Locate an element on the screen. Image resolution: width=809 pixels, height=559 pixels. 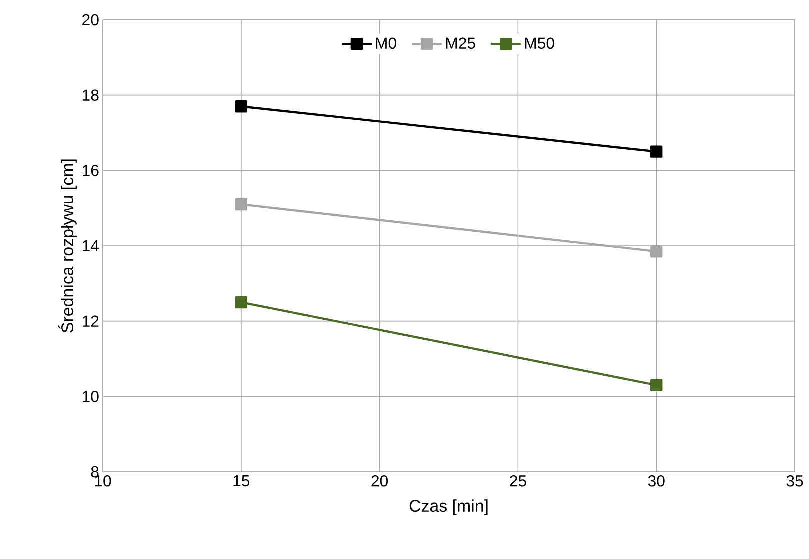
legend-label: M25 is located at coordinates (461, 44).